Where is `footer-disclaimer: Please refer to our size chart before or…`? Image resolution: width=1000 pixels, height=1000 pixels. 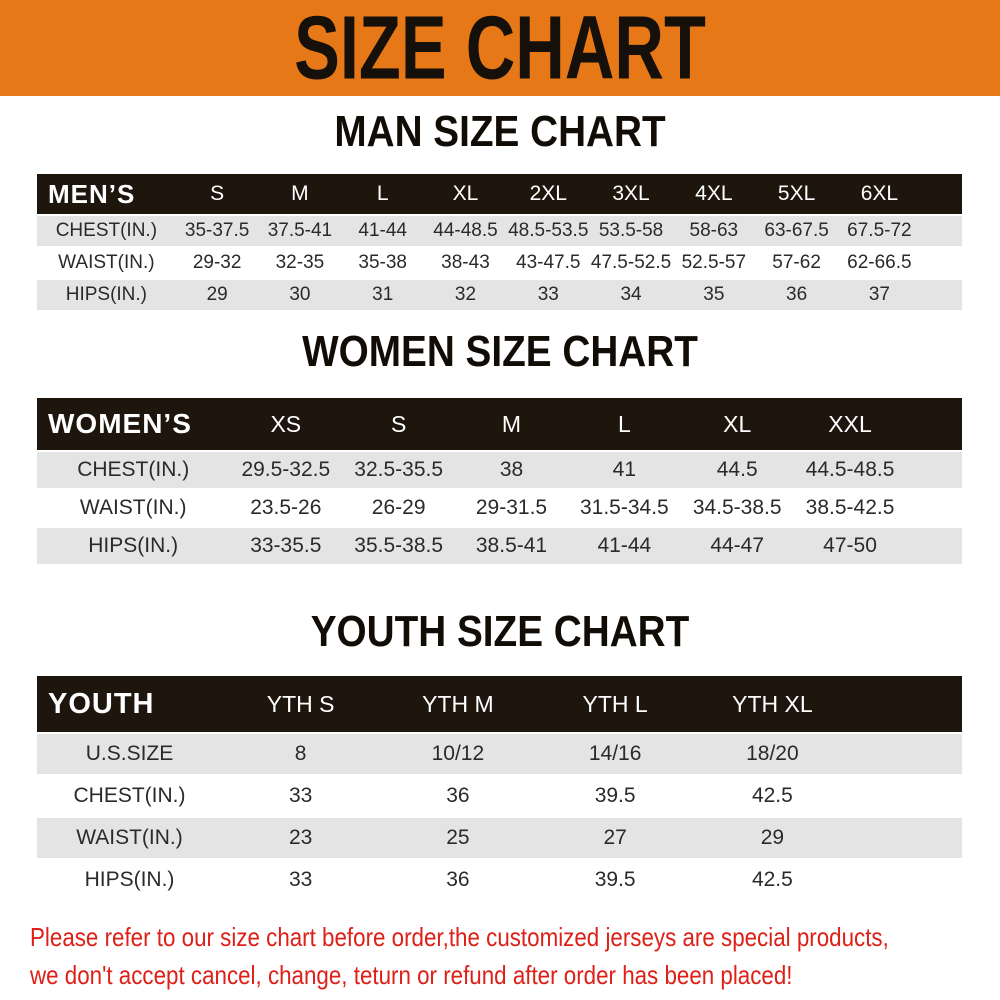
footer-disclaimer: Please refer to our size chart before or… is located at coordinates (459, 956).